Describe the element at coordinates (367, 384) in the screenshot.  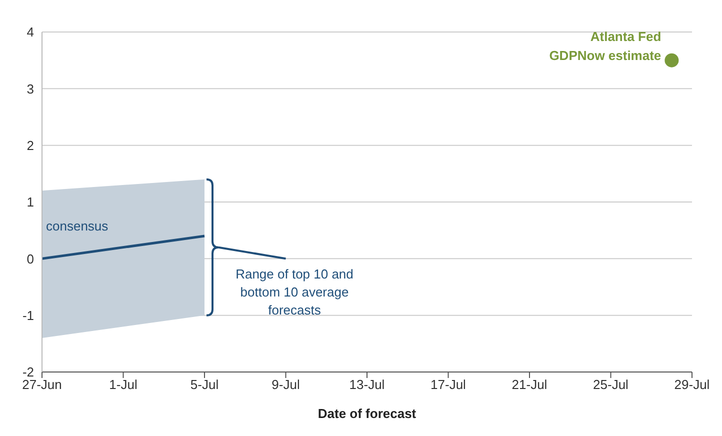
I see `x-tick-label: 13-Jul` at that location.